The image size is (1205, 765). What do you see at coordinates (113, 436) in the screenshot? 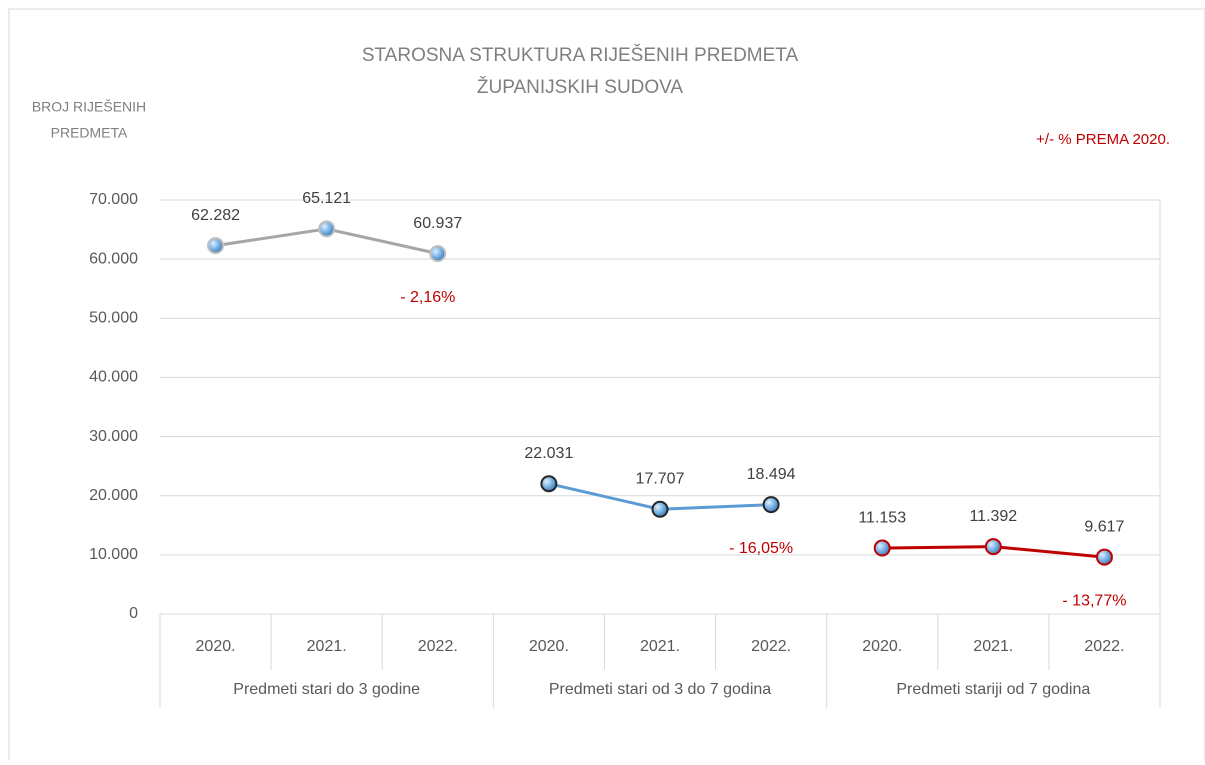
I see `y-tick-label: 30.000` at bounding box center [113, 436].